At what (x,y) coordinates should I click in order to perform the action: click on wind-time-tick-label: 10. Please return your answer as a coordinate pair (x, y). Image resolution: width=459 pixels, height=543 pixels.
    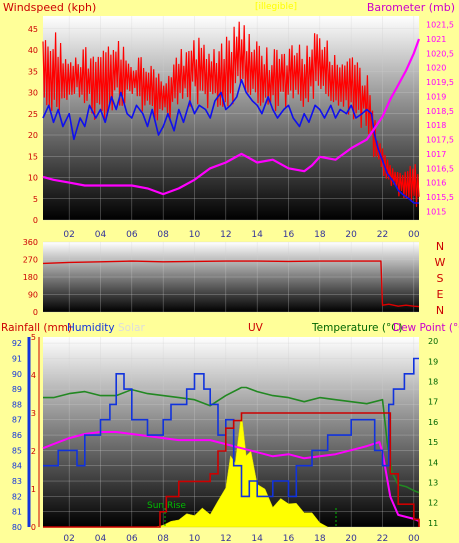
    Looking at the image, I should click on (195, 235).